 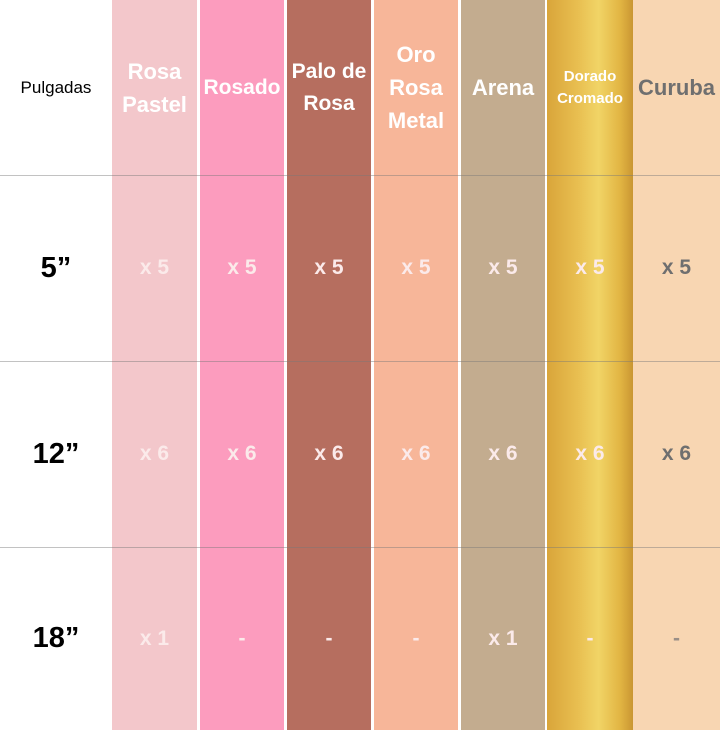 I want to click on cell-palo-de-rosa-5: x 5, so click(x=329, y=267).